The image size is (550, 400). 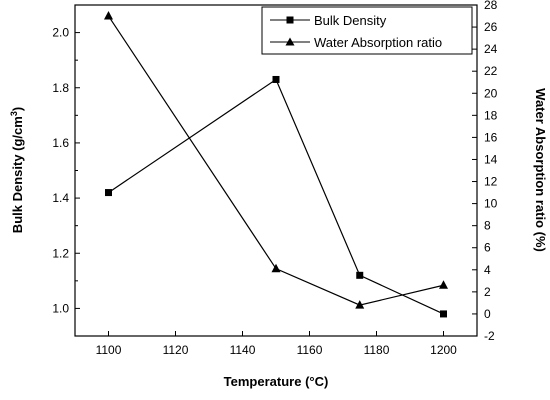 What do you see at coordinates (60, 33) in the screenshot?
I see `left-y-tick-label: 2.0` at bounding box center [60, 33].